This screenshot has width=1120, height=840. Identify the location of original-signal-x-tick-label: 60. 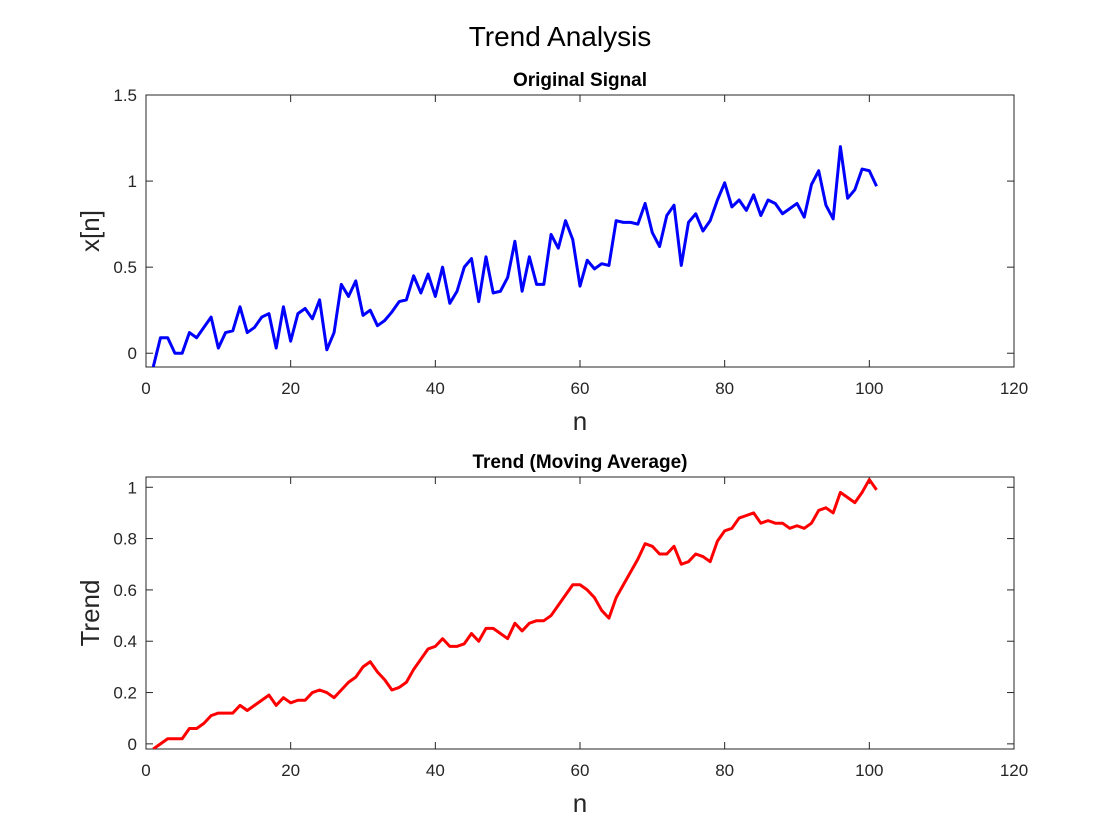
(580, 388).